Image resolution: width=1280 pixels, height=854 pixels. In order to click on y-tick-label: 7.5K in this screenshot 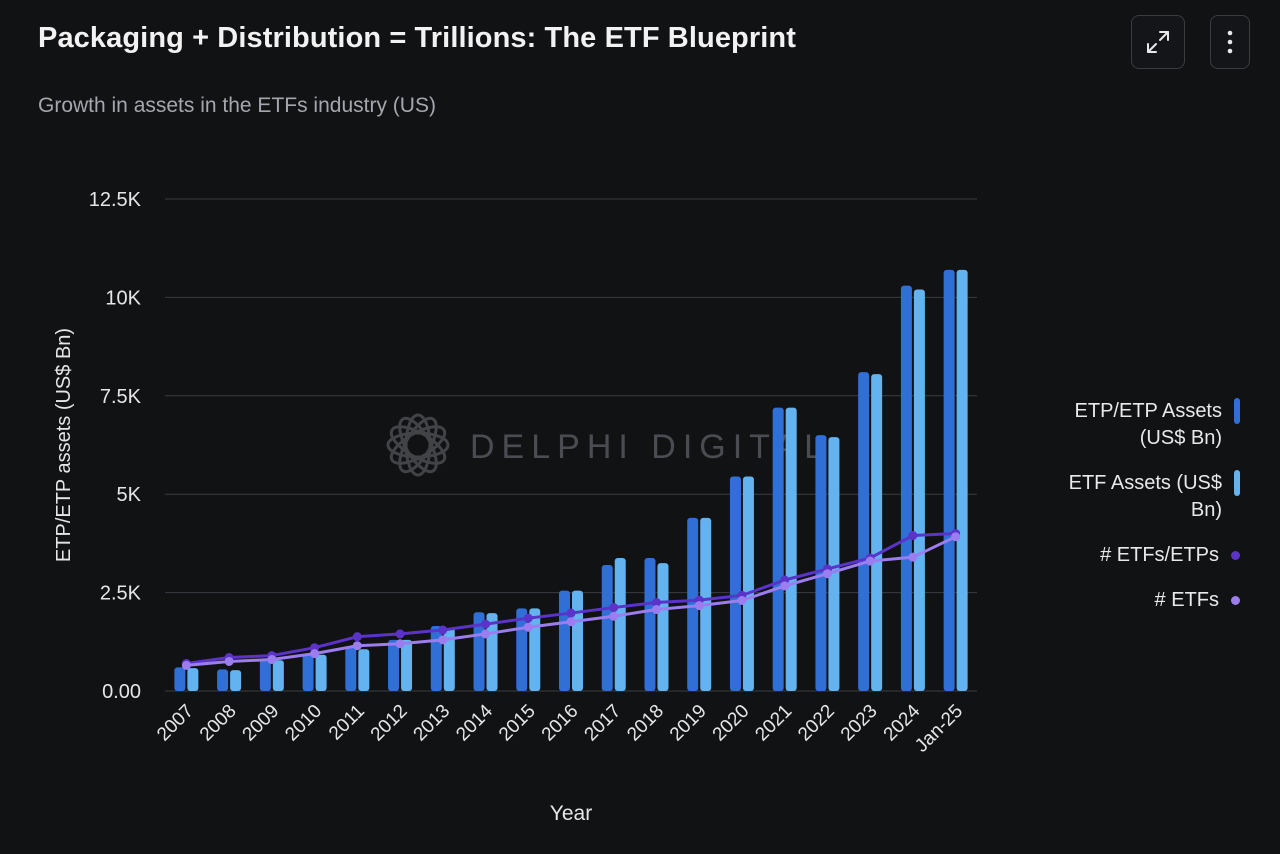, I will do `click(121, 397)`.